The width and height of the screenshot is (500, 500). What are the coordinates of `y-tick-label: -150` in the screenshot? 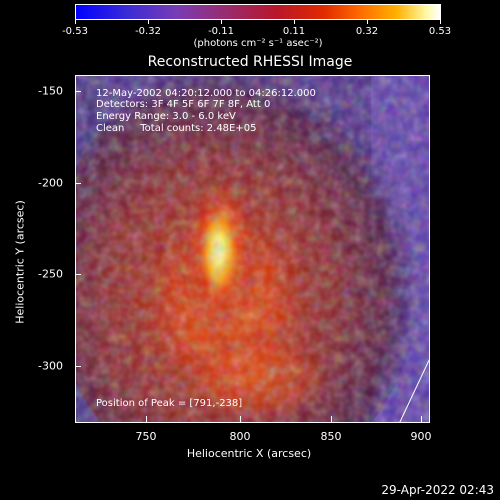 It's located at (50, 91).